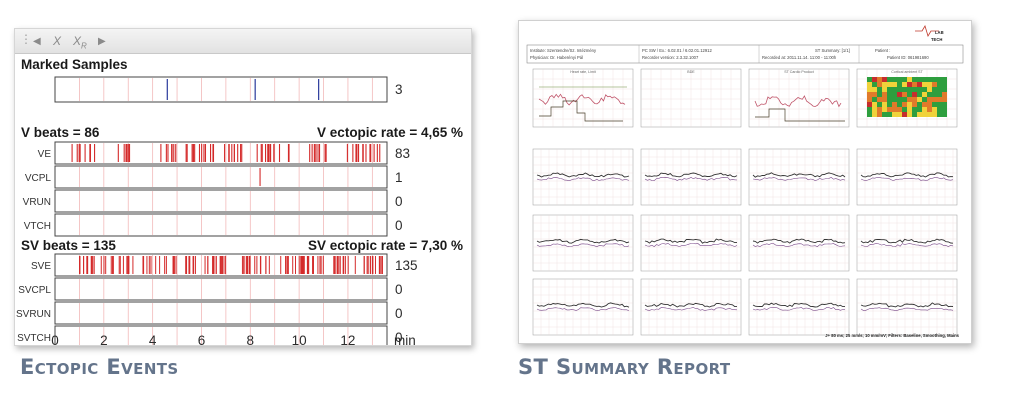 The height and width of the screenshot is (400, 1024). Describe the element at coordinates (399, 337) in the screenshot. I see `lane-count-svtch: 0` at that location.